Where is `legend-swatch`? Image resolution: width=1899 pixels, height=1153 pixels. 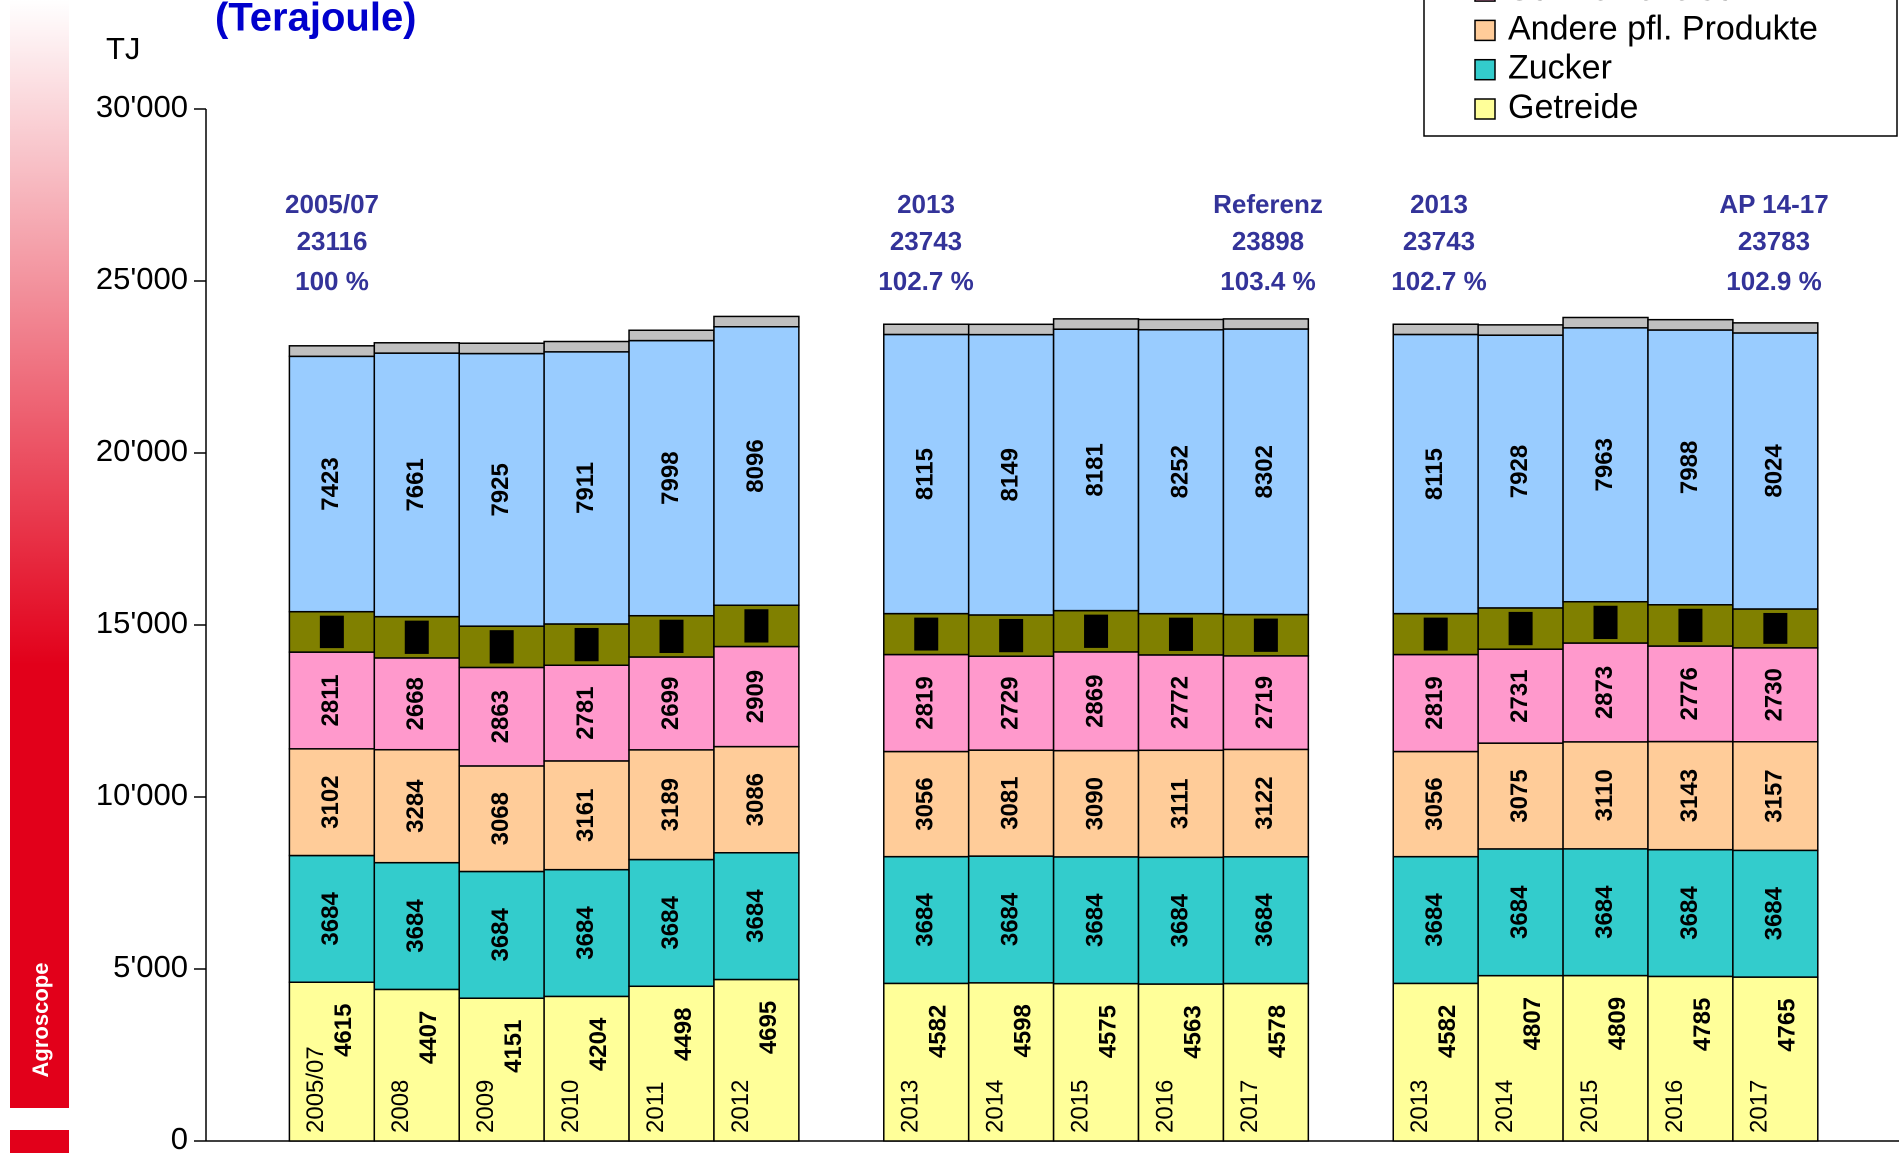 legend-swatch is located at coordinates (1485, 30).